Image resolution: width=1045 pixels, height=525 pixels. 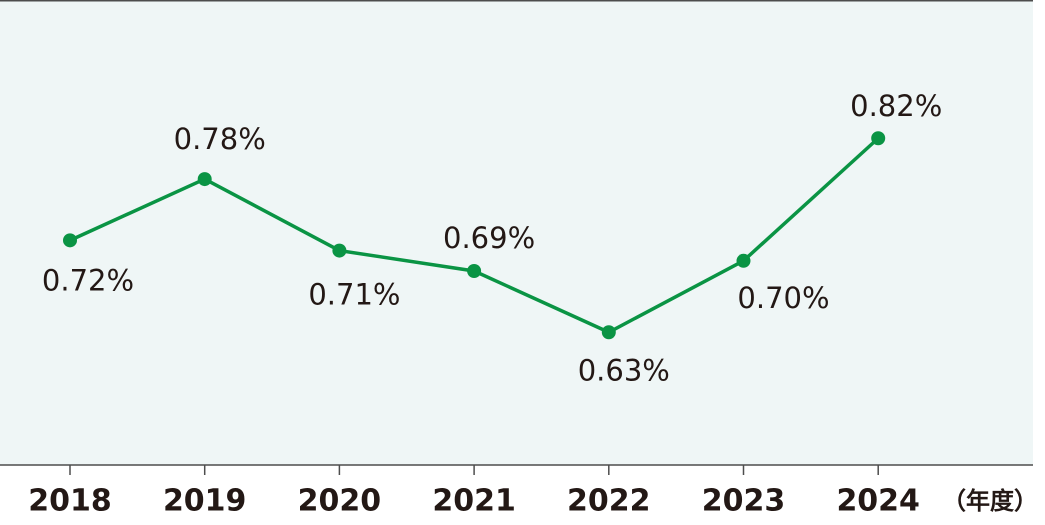 I want to click on x-tick-label: 2018, so click(x=70, y=501).